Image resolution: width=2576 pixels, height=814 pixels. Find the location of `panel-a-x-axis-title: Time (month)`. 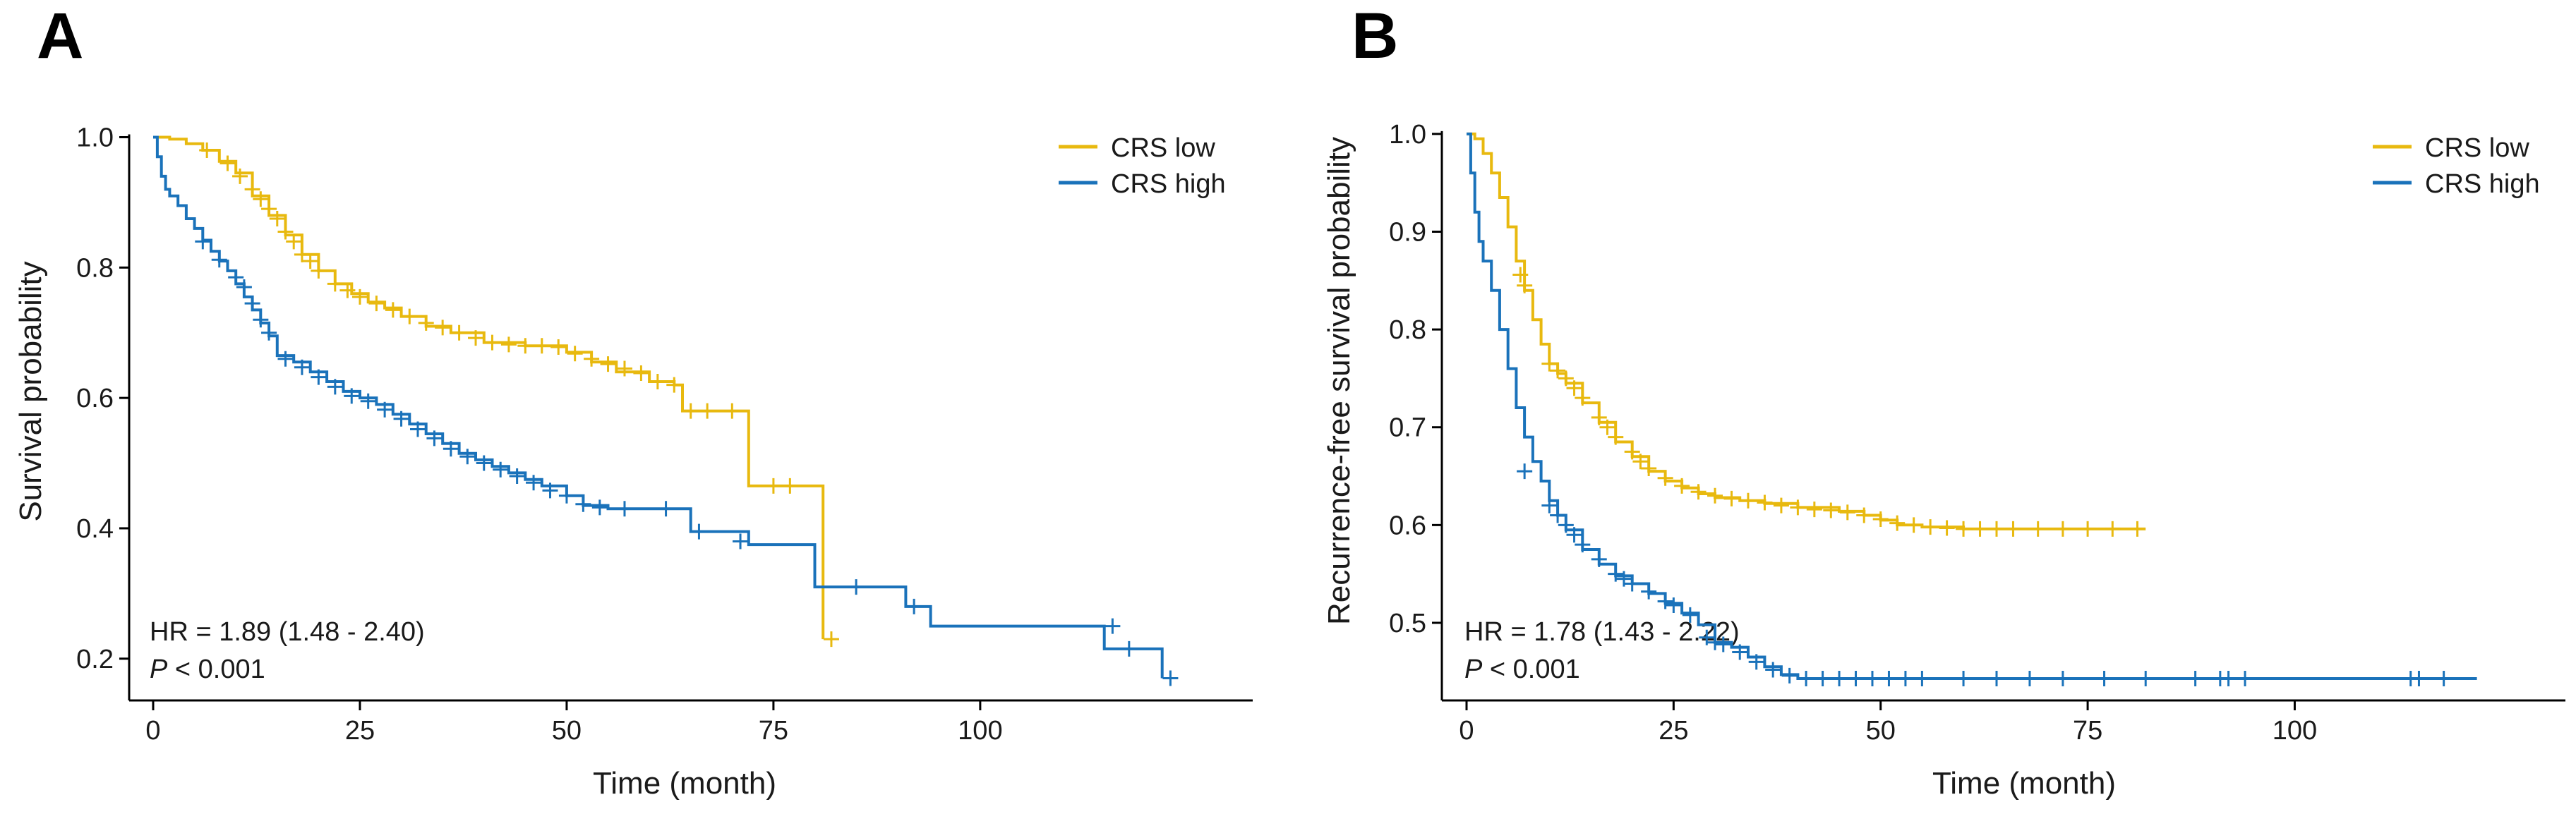

panel-a-x-axis-title: Time (month) is located at coordinates (684, 783).